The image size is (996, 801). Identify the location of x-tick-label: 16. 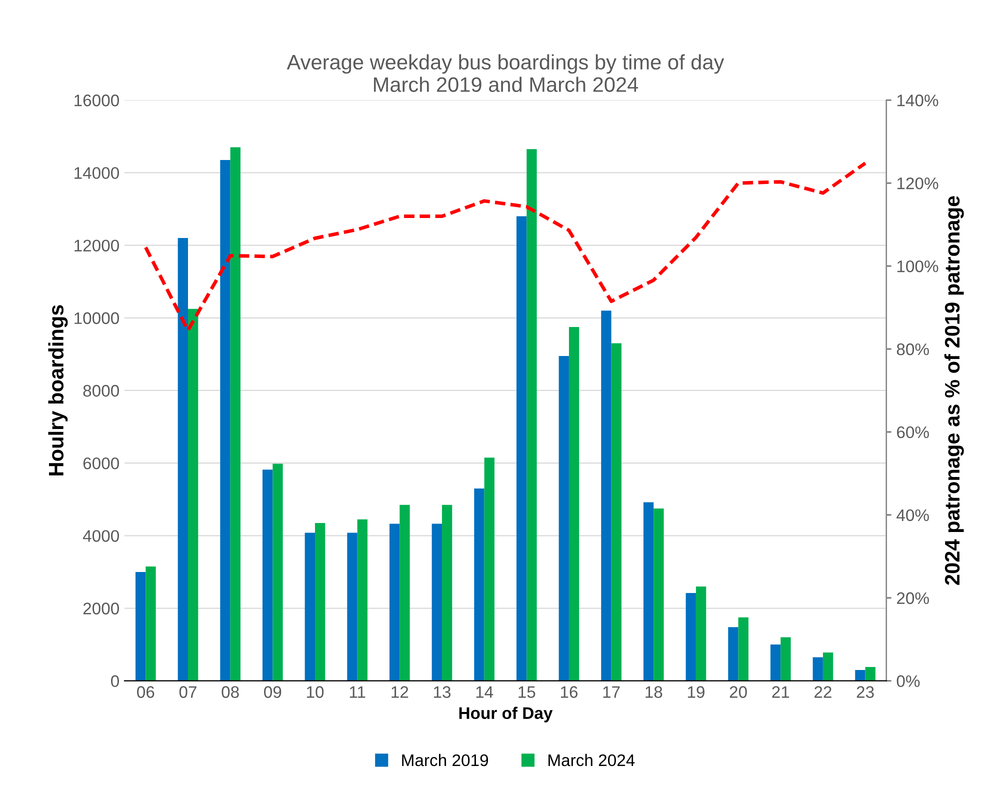
(569, 692).